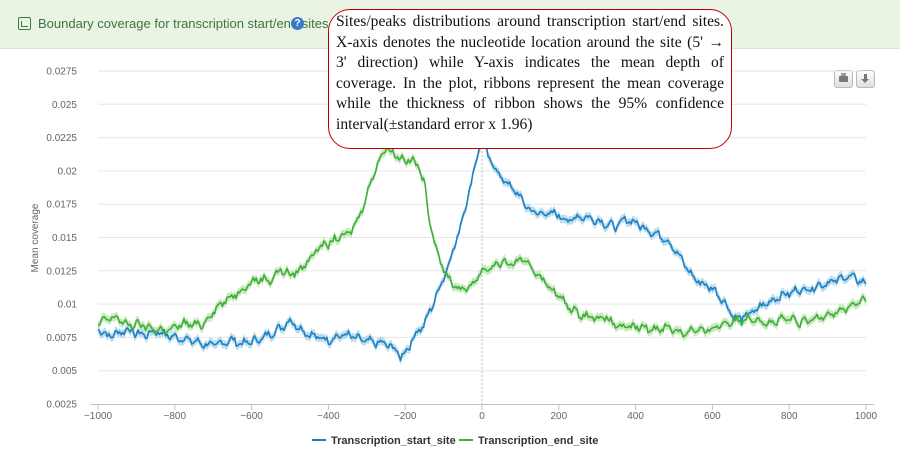 Image resolution: width=900 pixels, height=465 pixels. I want to click on y-tick-label: 0.0225, so click(61, 138).